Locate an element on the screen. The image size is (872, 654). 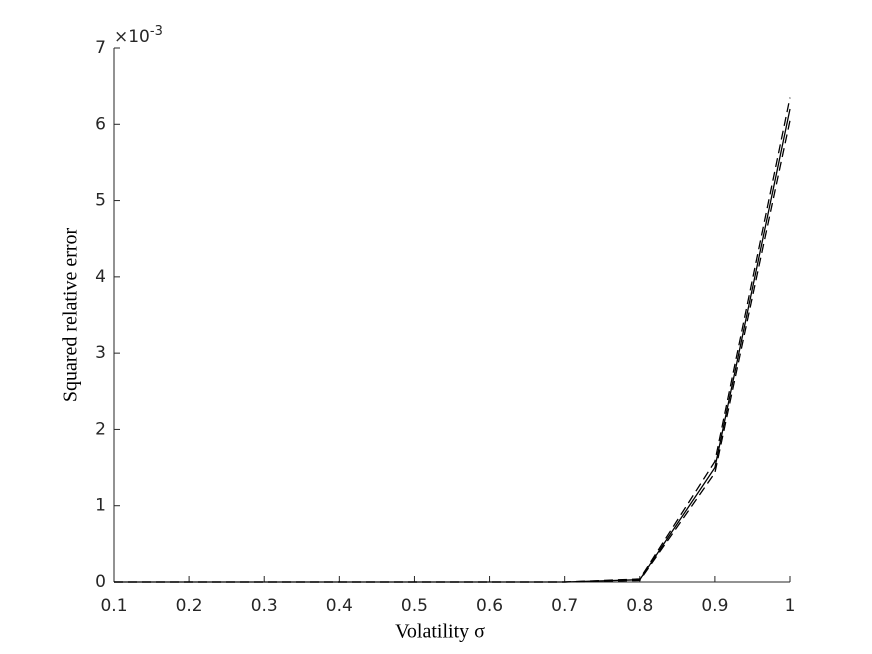
x-tick-label: 0.7 is located at coordinates (564, 606).